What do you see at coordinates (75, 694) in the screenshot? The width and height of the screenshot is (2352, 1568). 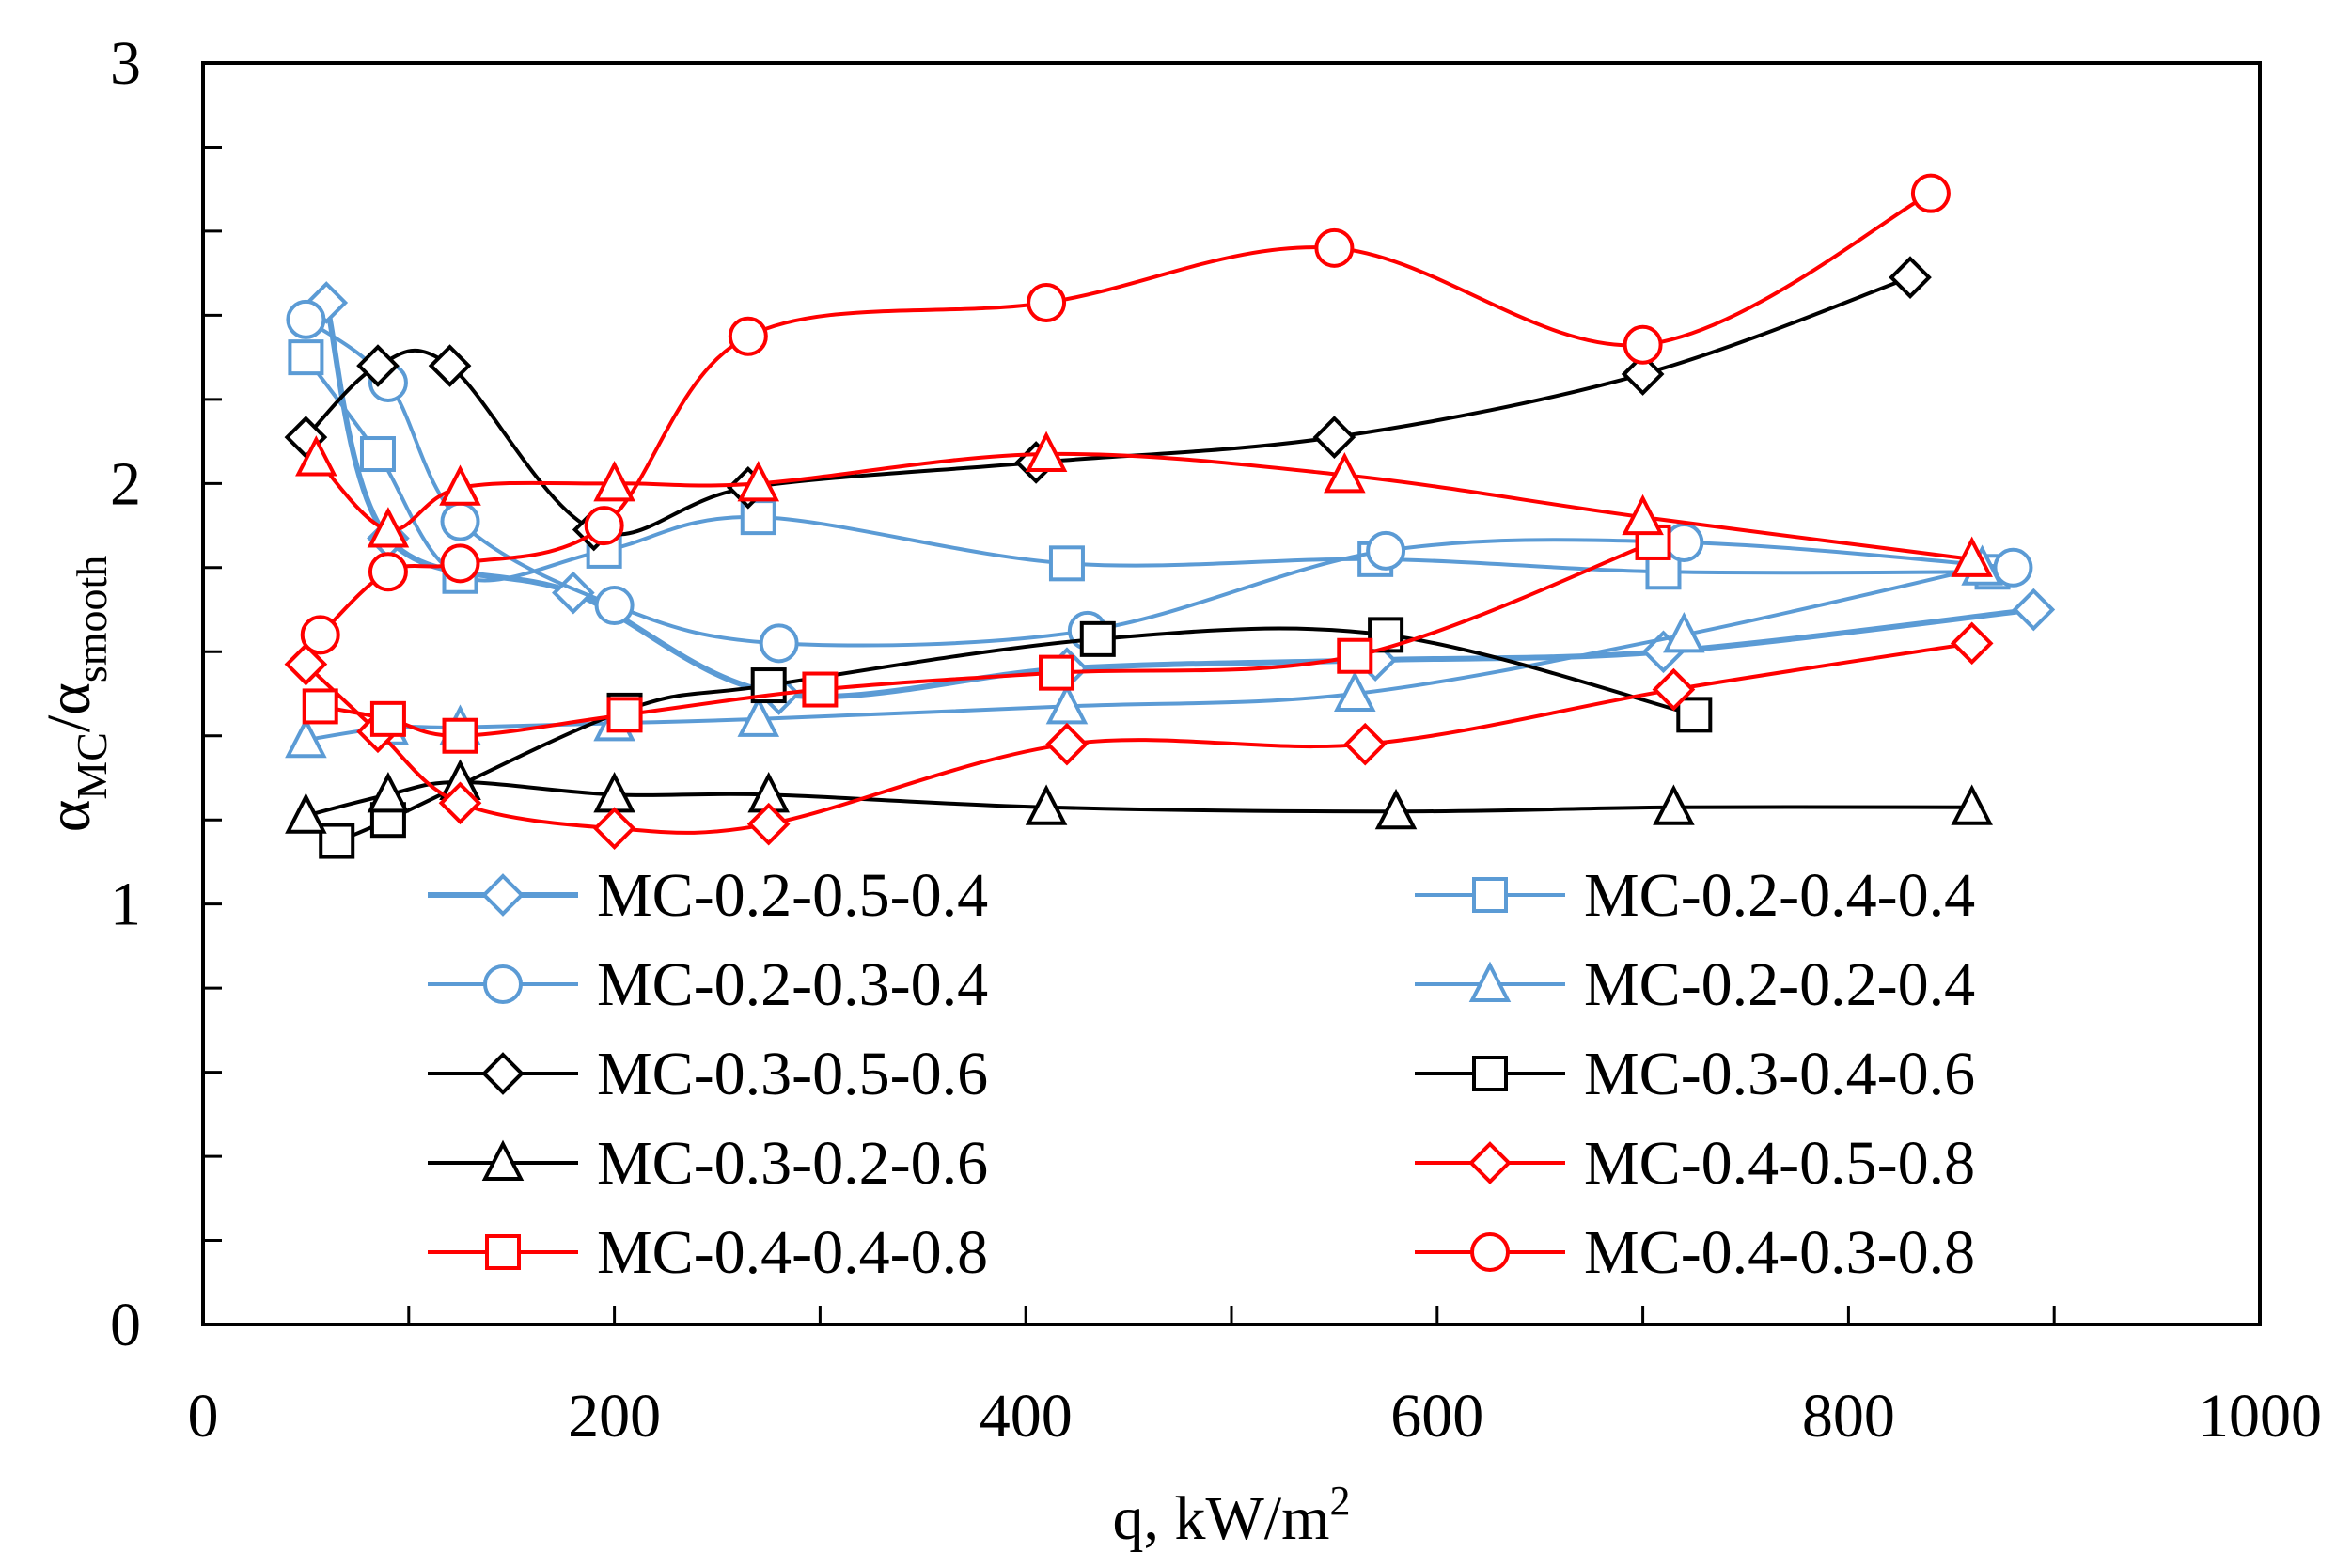 I see `y-axis-title: αMC/αsmooth` at bounding box center [75, 694].